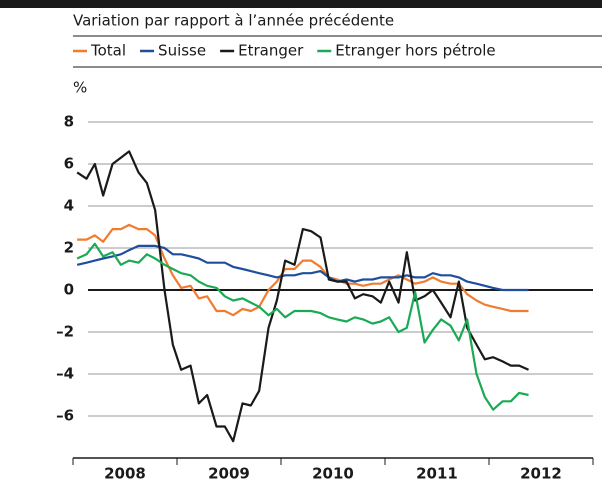  Describe the element at coordinates (69, 290) in the screenshot. I see `y-tick-label: 0` at that location.